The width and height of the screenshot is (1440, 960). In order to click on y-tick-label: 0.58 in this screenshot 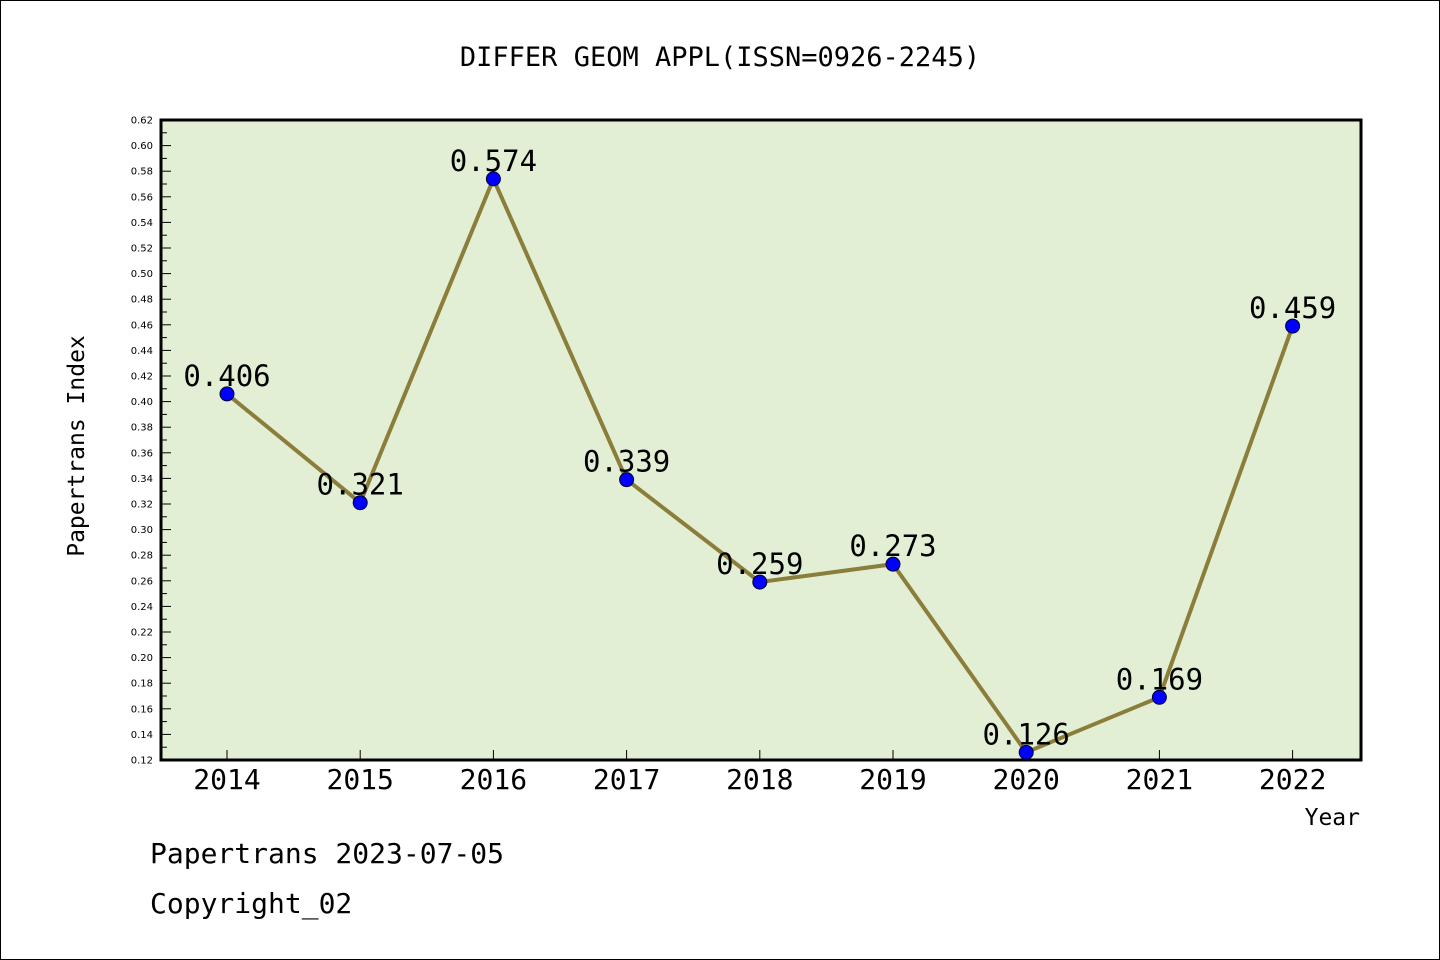, I will do `click(142, 172)`.